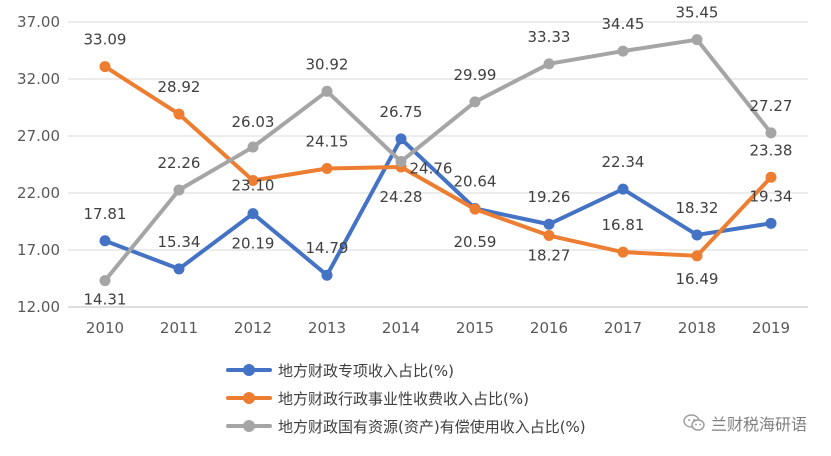  What do you see at coordinates (38, 22) in the screenshot?
I see `y-tick-label: 37.00` at bounding box center [38, 22].